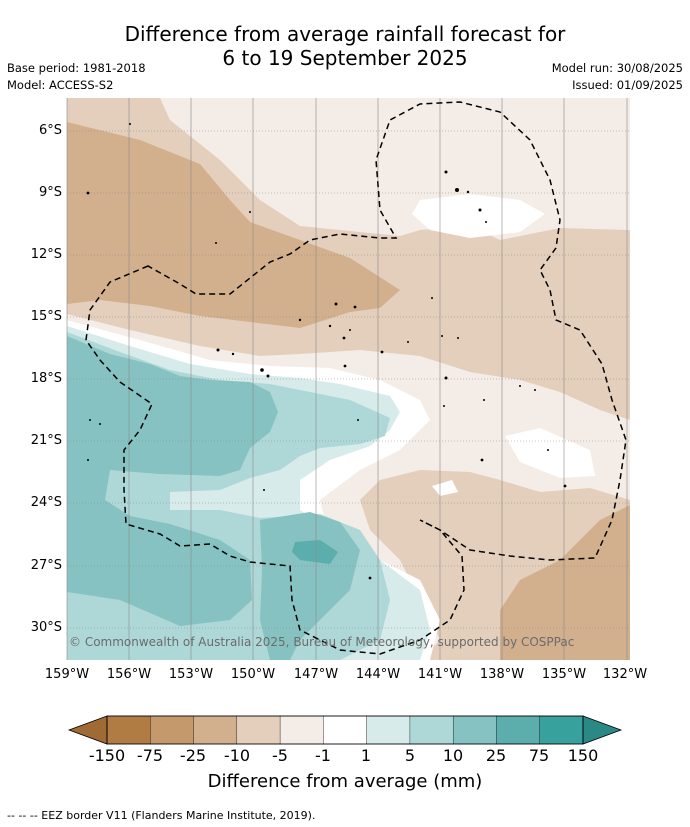  What do you see at coordinates (366, 755) in the screenshot?
I see `colorbar-tick: 1` at bounding box center [366, 755].